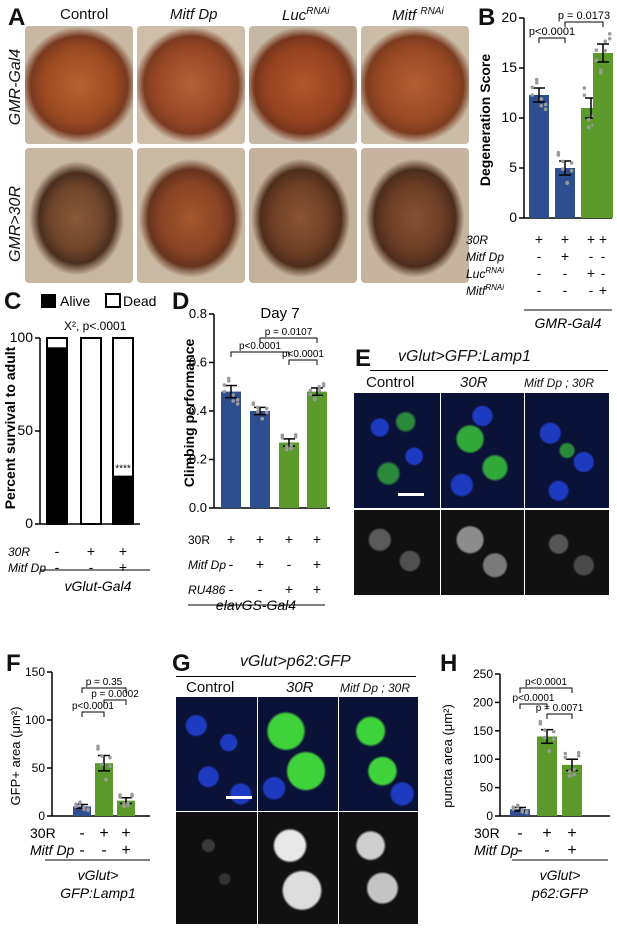  Describe the element at coordinates (567, 450) in the screenshot. I see `micrograph-e-mitfdp-30r-merge` at that location.